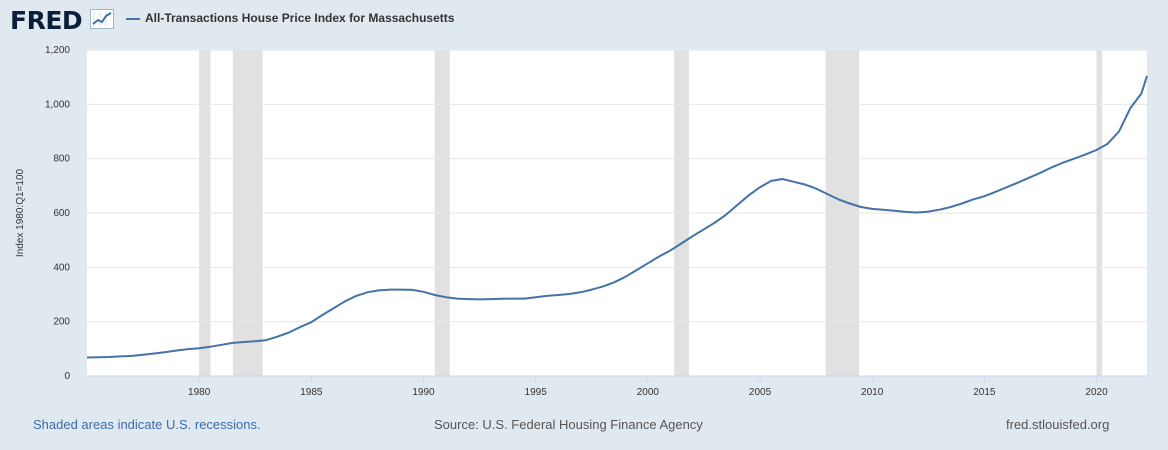 The image size is (1168, 450). Describe the element at coordinates (61, 267) in the screenshot. I see `y-tick-label: 400` at that location.